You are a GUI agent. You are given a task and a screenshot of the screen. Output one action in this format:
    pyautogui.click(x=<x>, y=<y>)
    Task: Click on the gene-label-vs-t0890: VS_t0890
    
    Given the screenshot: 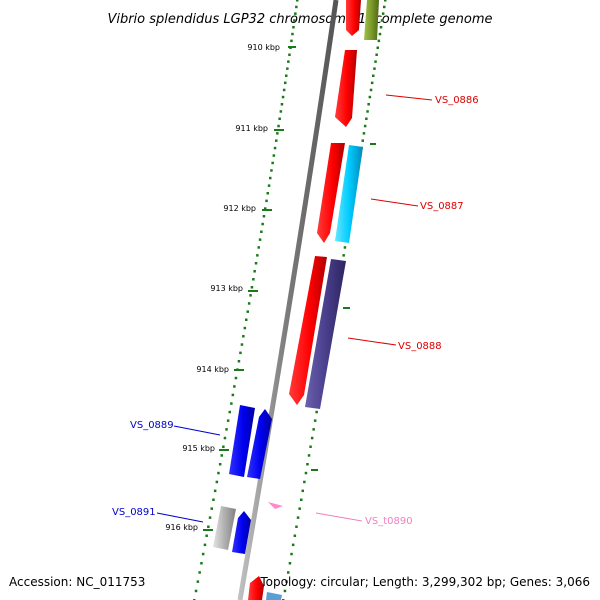 What is the action you would take?
    pyautogui.click(x=389, y=521)
    